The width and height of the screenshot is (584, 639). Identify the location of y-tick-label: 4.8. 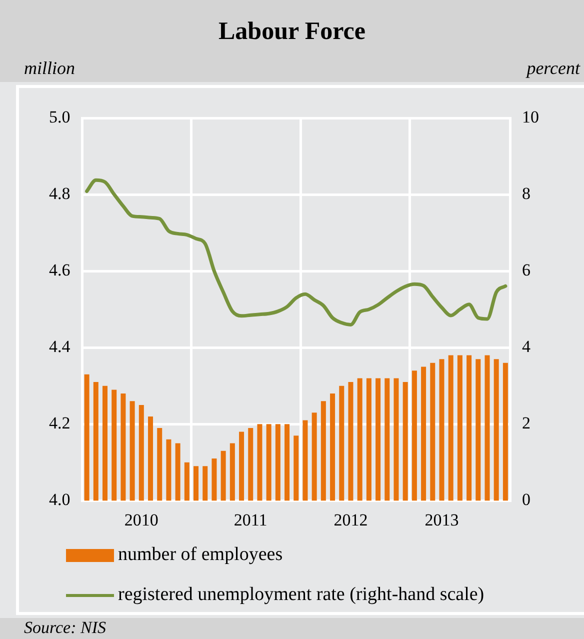
(59, 194).